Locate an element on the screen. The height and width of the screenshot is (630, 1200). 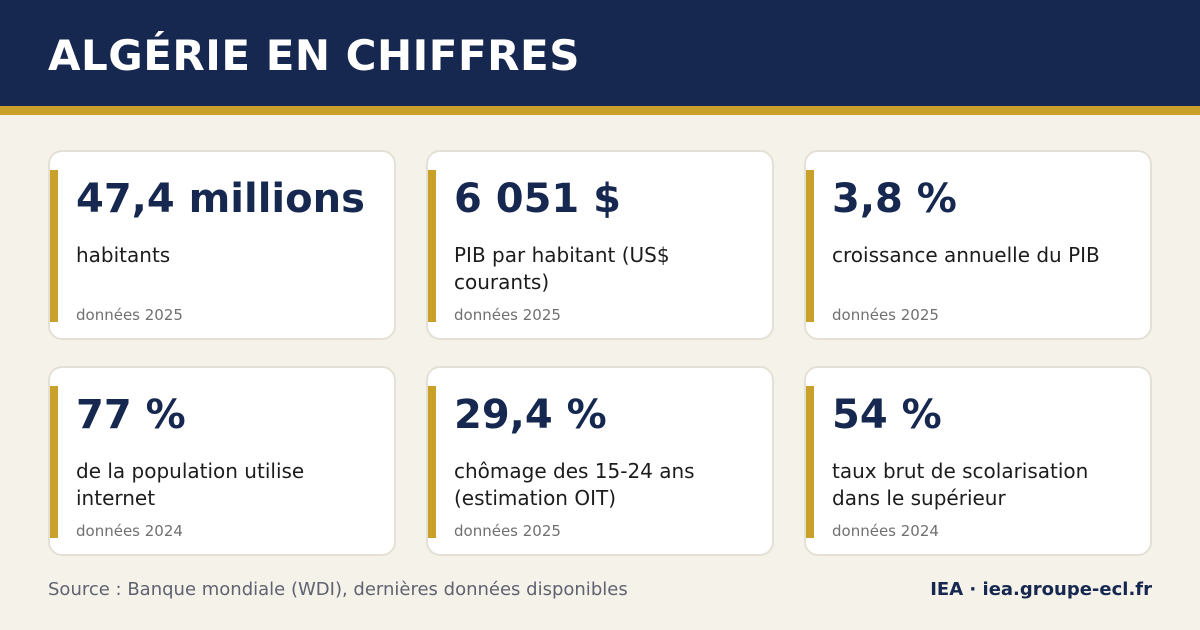
stat-label: habitants is located at coordinates (123, 255).